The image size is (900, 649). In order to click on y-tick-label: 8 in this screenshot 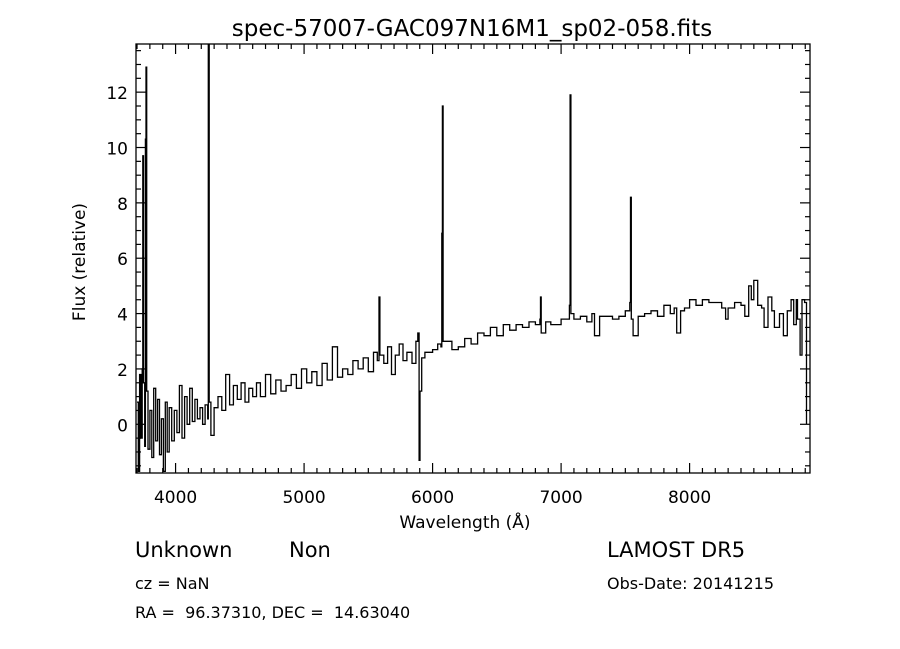, I will do `click(122, 205)`.